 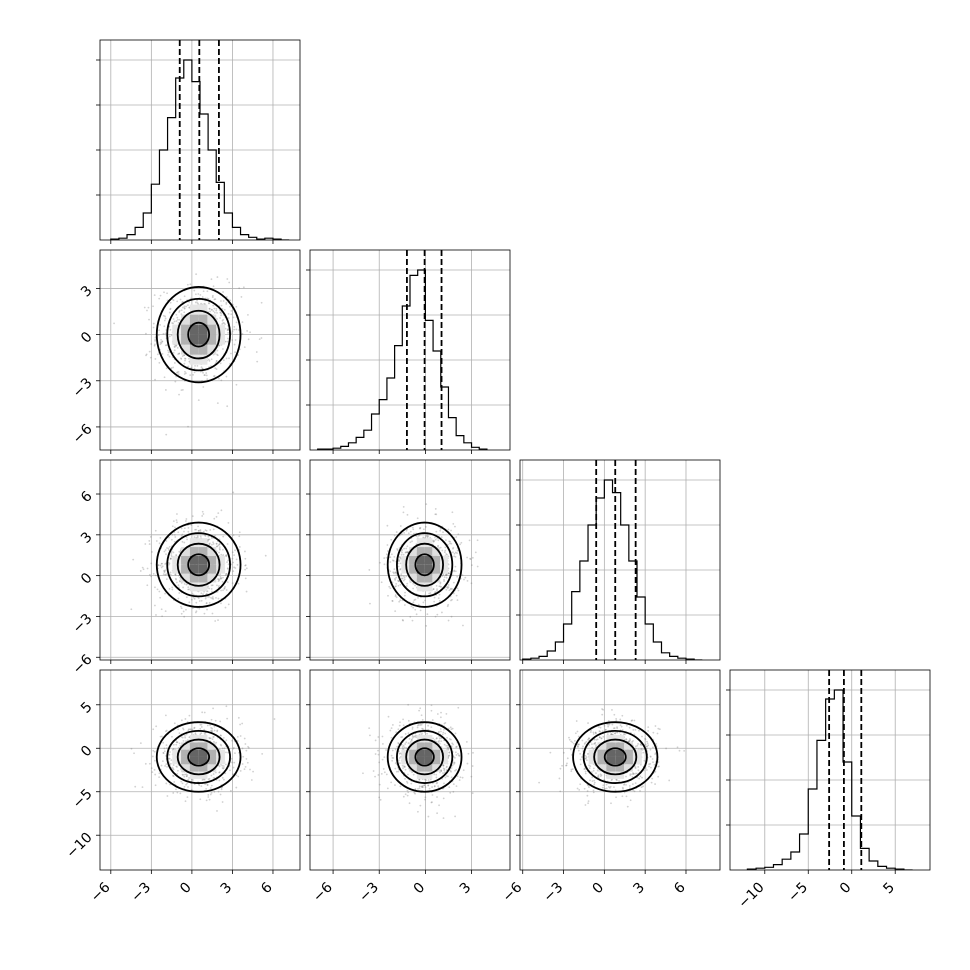 What do you see at coordinates (513, 892) in the screenshot?
I see `xtick-label-2-0: −6` at bounding box center [513, 892].